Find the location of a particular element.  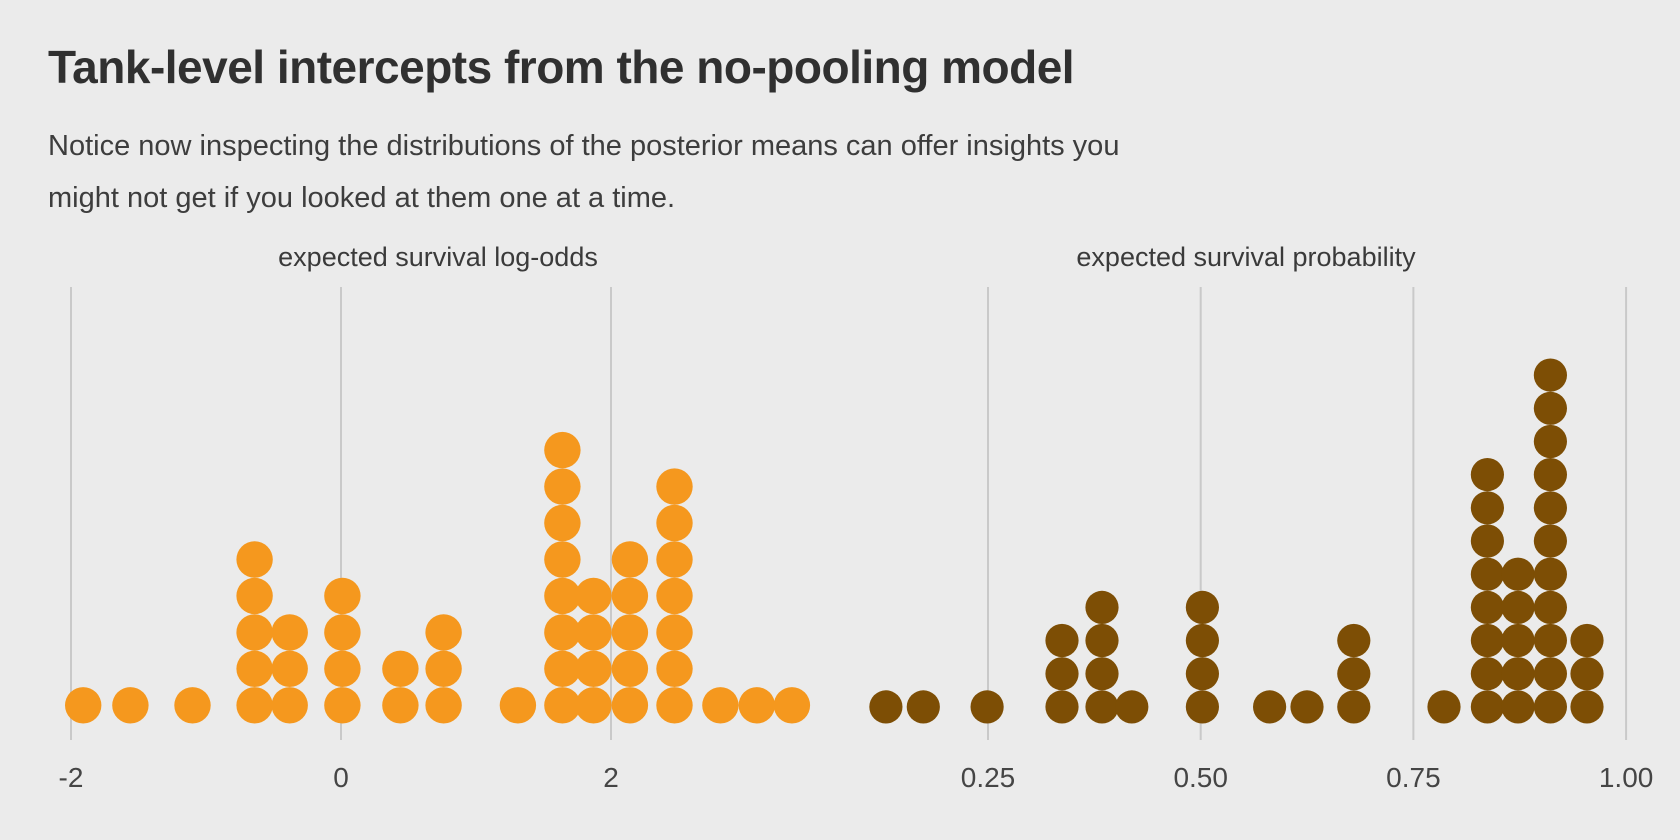

panel-title-log-odds: expected survival log-odds is located at coordinates (438, 257).